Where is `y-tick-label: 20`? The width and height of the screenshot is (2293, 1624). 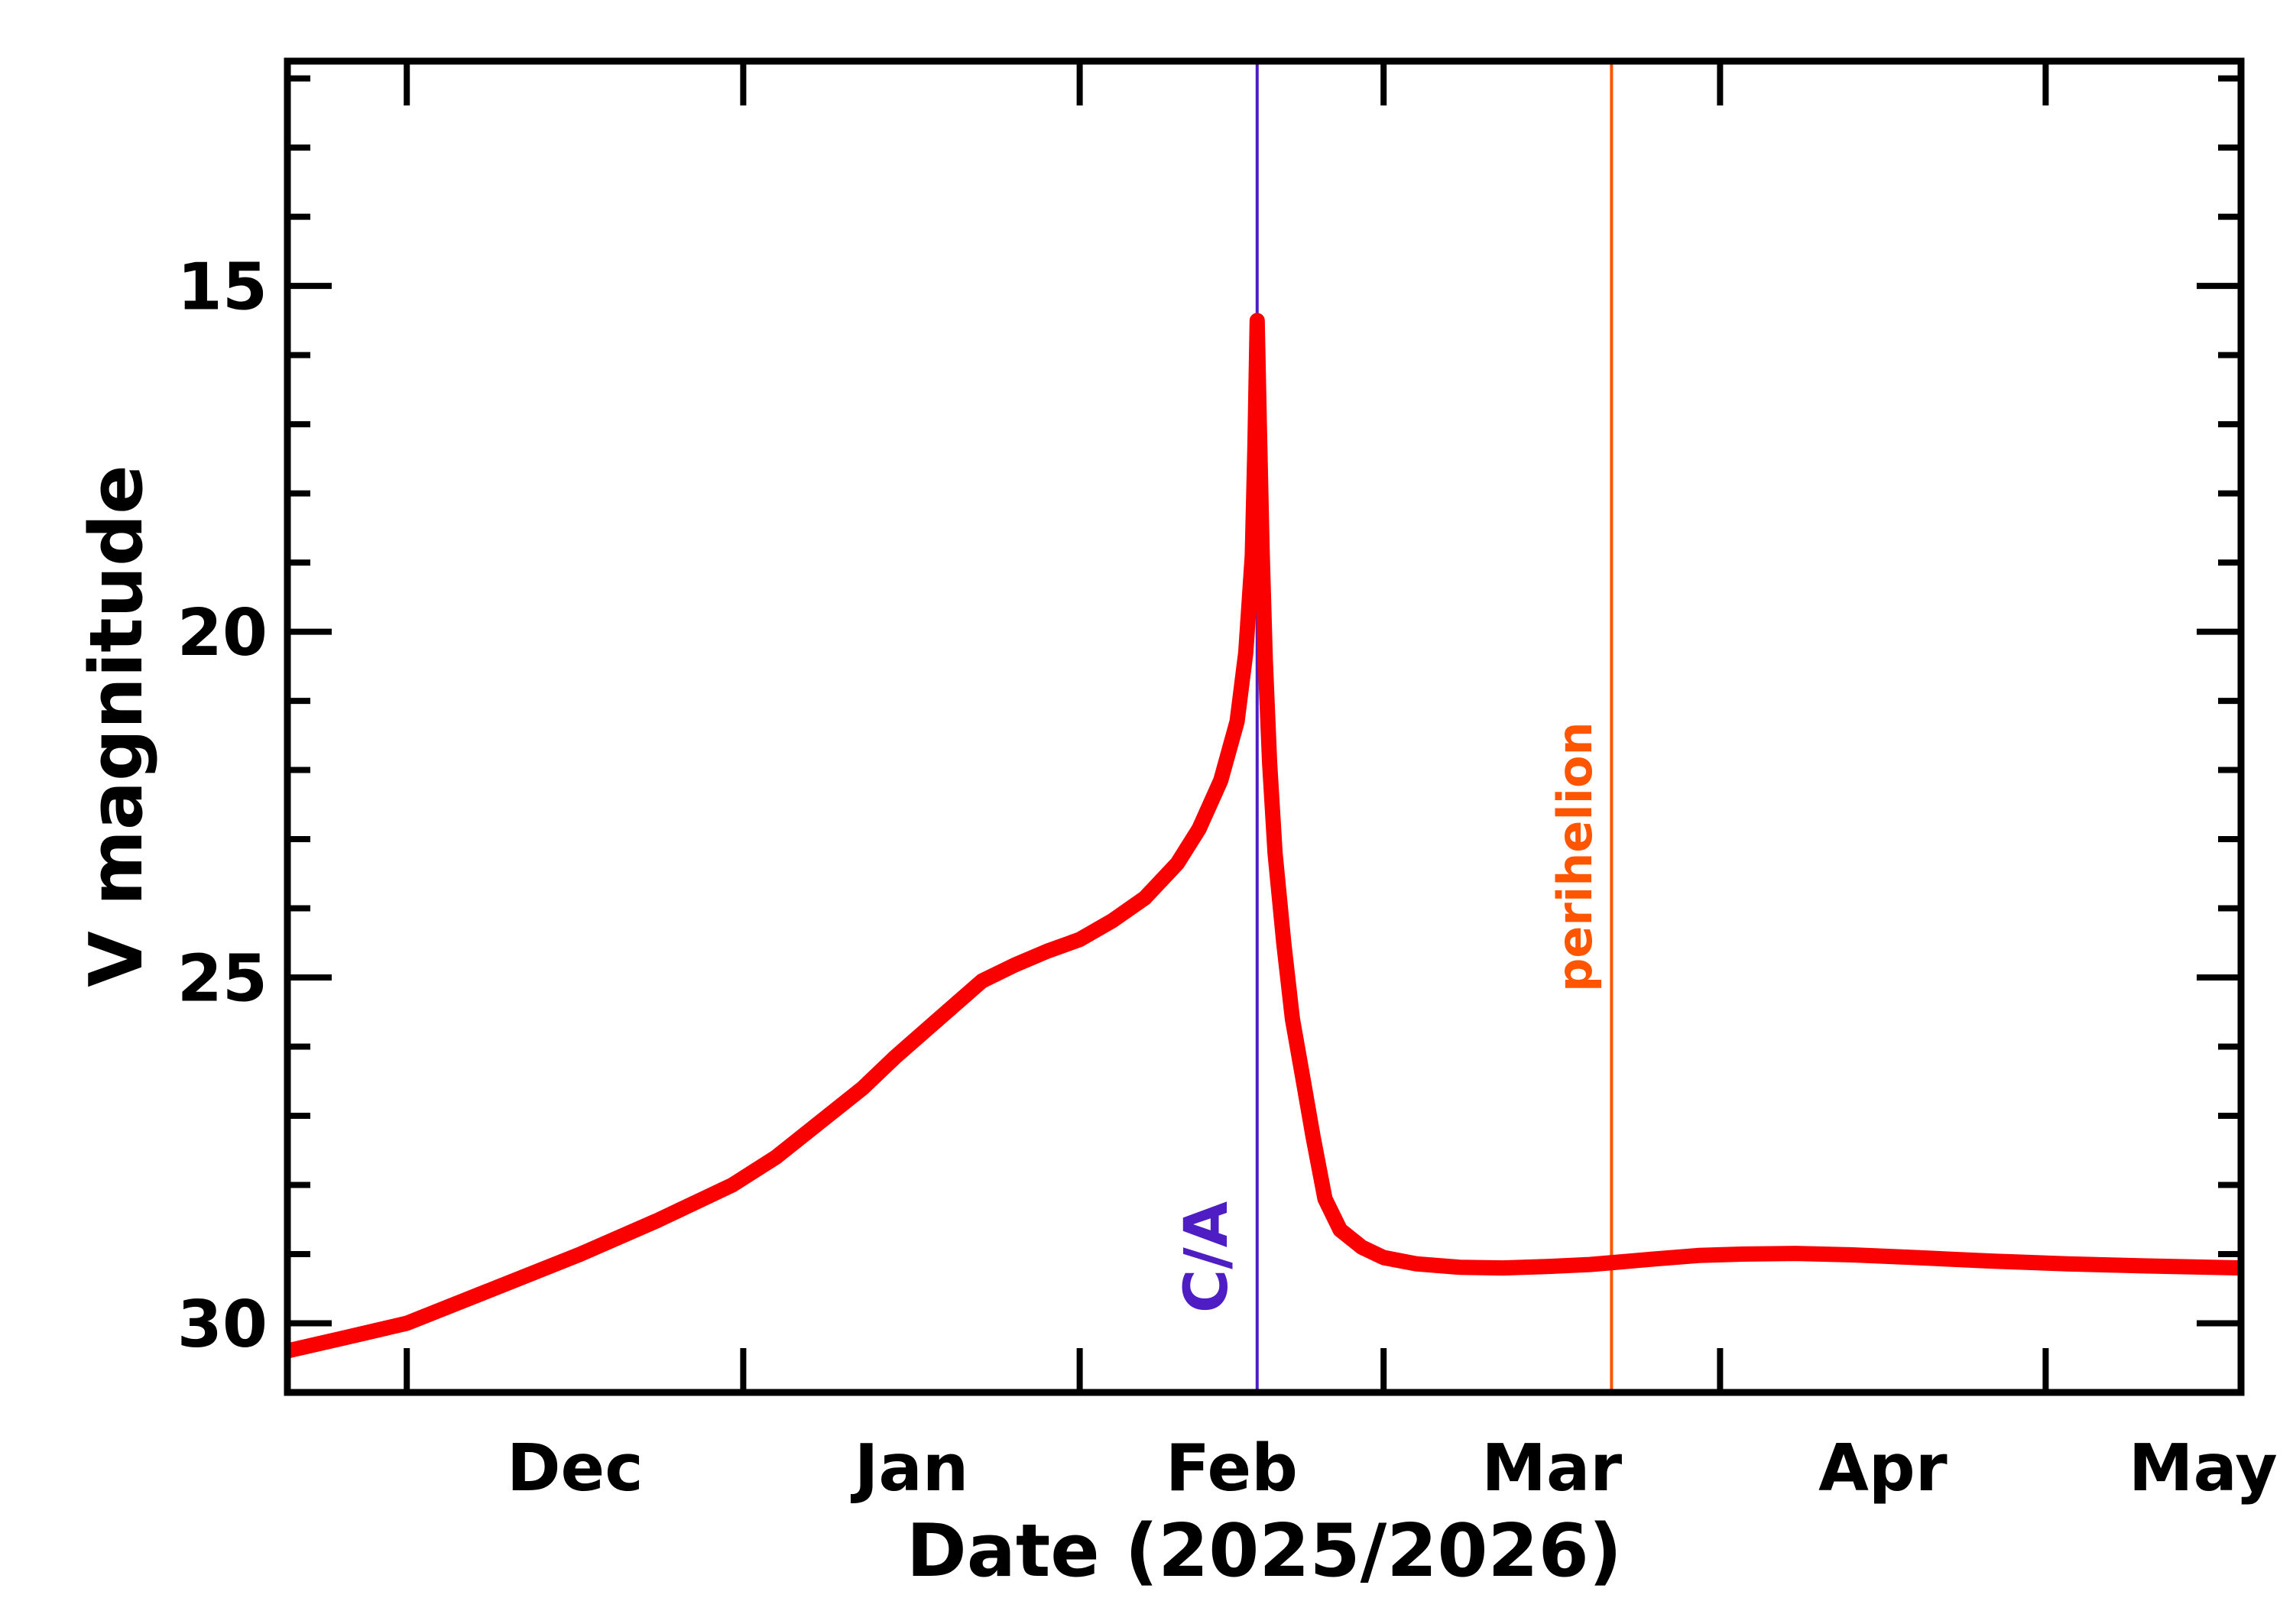 y-tick-label: 20 is located at coordinates (222, 633).